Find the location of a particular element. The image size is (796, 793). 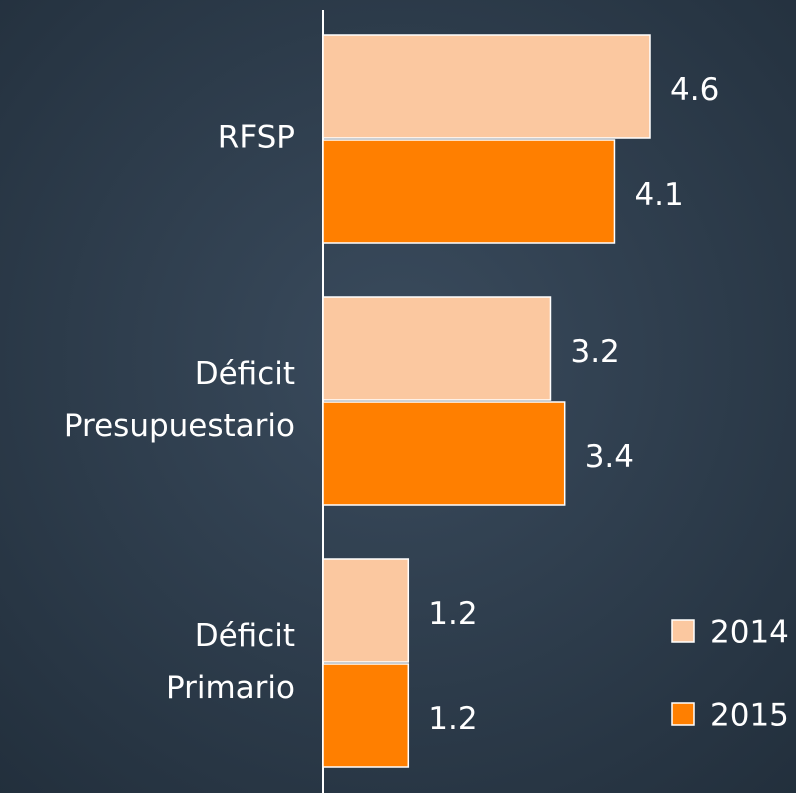

legend-label: 2014 is located at coordinates (749, 633).